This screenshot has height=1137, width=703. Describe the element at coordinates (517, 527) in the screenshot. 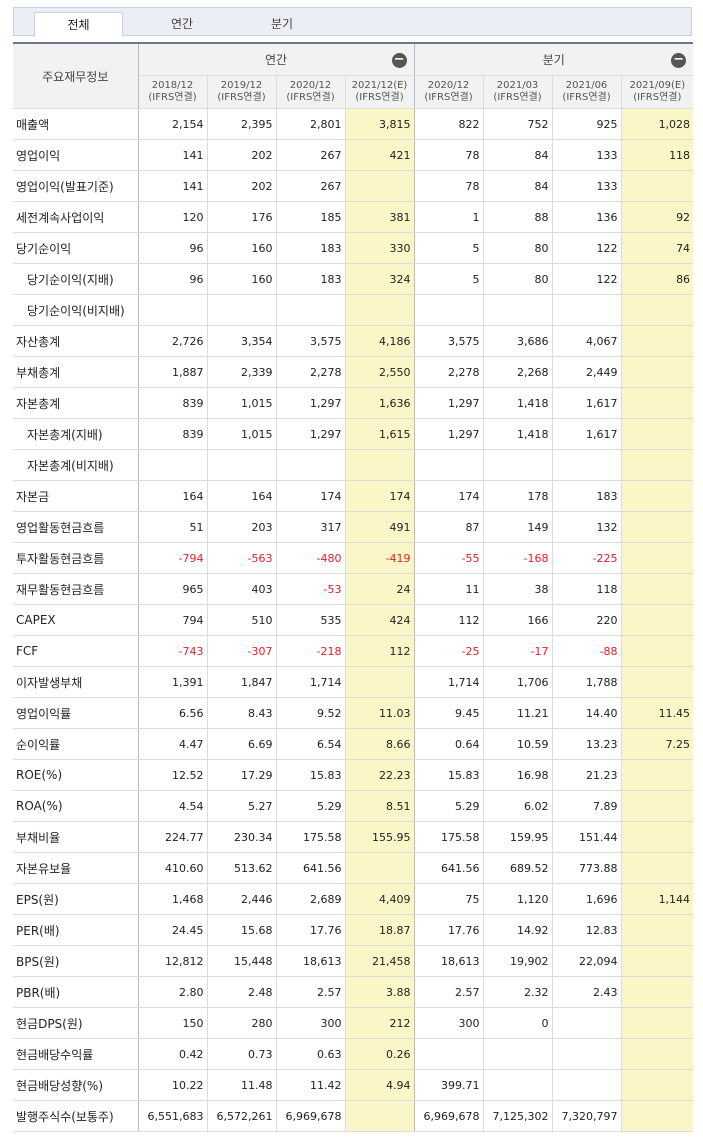

I see `table-cell: 149` at that location.